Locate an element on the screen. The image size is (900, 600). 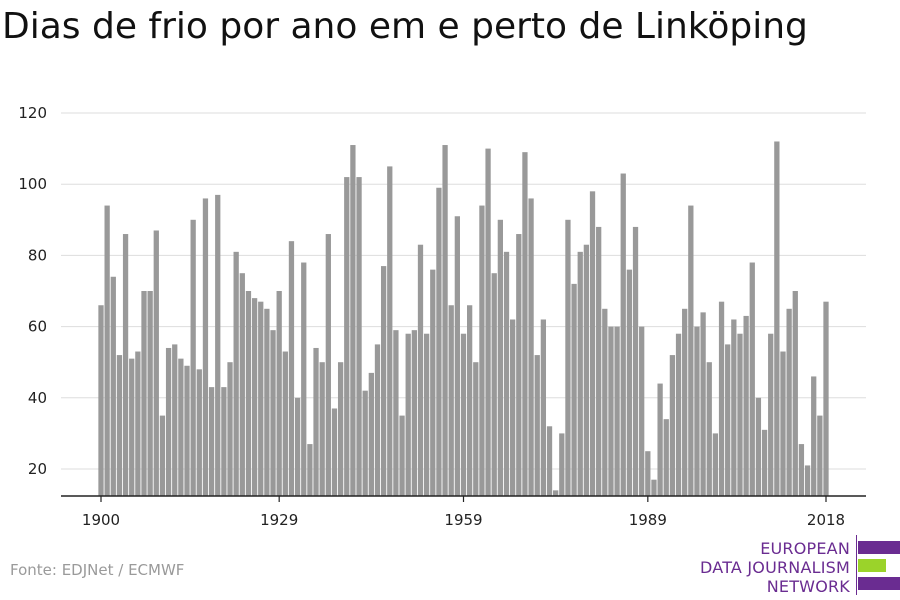
bar-1971 is located at coordinates (537, 425).